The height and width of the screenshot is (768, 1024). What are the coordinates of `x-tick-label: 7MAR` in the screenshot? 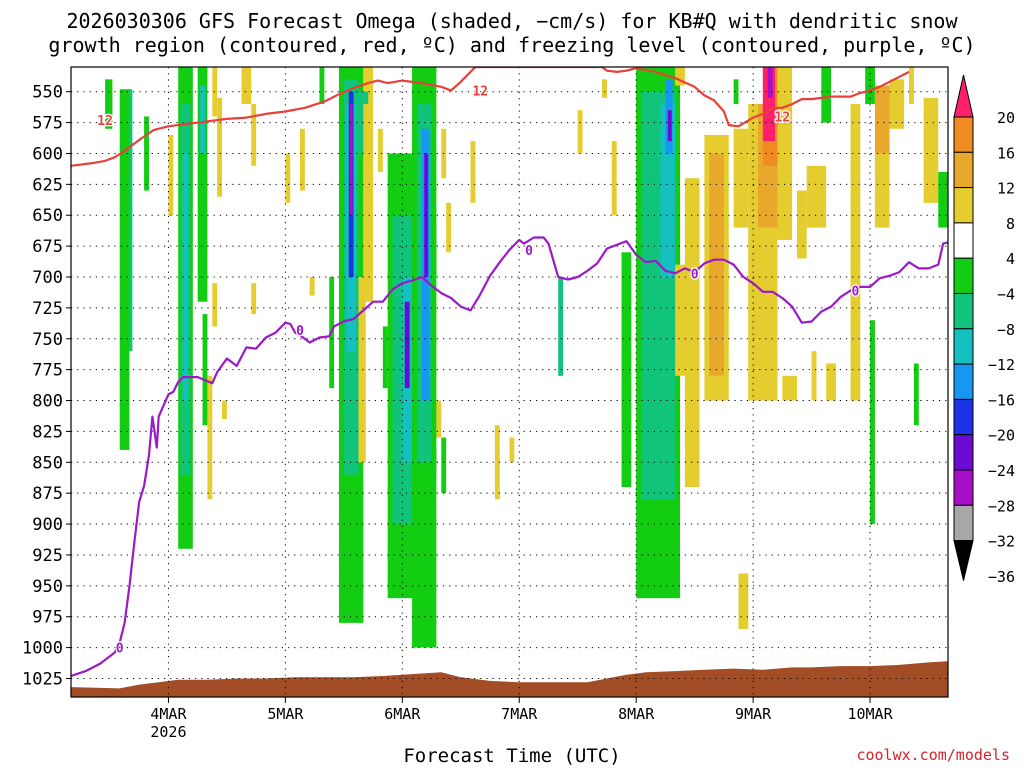 It's located at (519, 714).